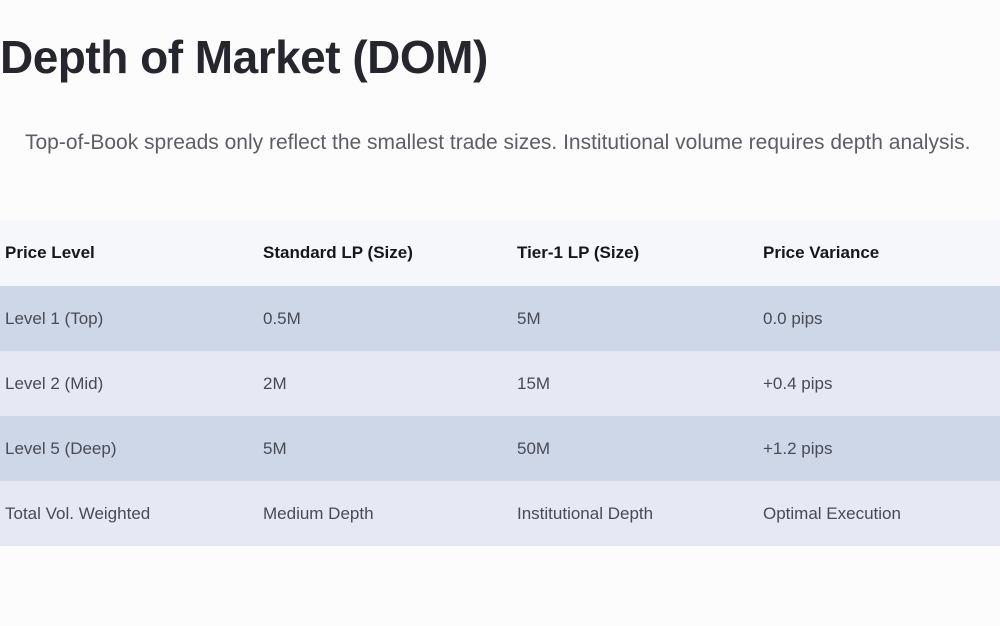 This screenshot has height=626, width=1000. I want to click on cell-price-variance: Optimal Execution, so click(832, 513).